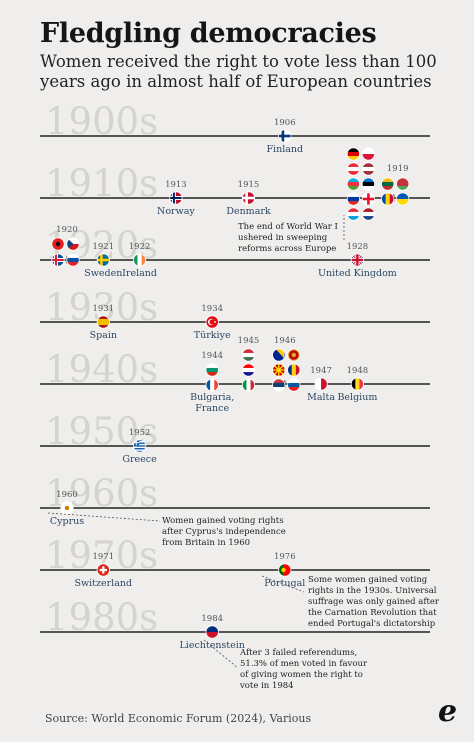 The image size is (474, 742). I want to click on flag-serbia-icon, so click(278, 385).